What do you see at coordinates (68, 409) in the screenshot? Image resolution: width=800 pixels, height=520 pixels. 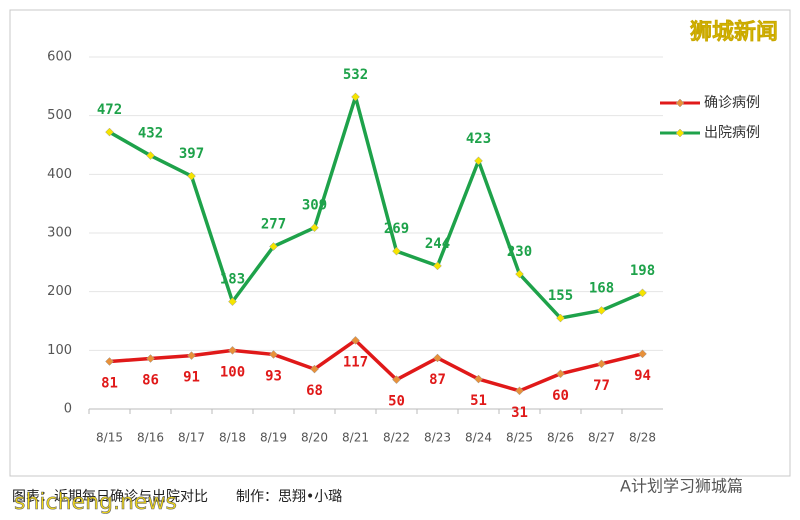 I see `y-tick-label: 0` at bounding box center [68, 409].